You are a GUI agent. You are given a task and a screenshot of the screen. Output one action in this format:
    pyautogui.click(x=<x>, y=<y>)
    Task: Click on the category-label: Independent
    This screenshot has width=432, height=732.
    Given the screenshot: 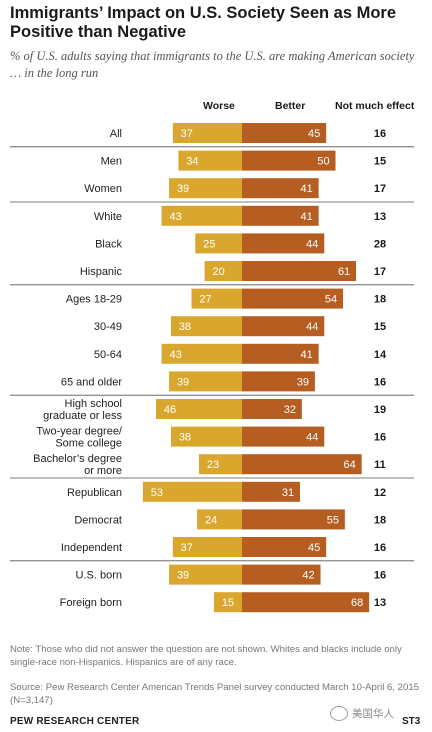 What is the action you would take?
    pyautogui.click(x=91, y=548)
    